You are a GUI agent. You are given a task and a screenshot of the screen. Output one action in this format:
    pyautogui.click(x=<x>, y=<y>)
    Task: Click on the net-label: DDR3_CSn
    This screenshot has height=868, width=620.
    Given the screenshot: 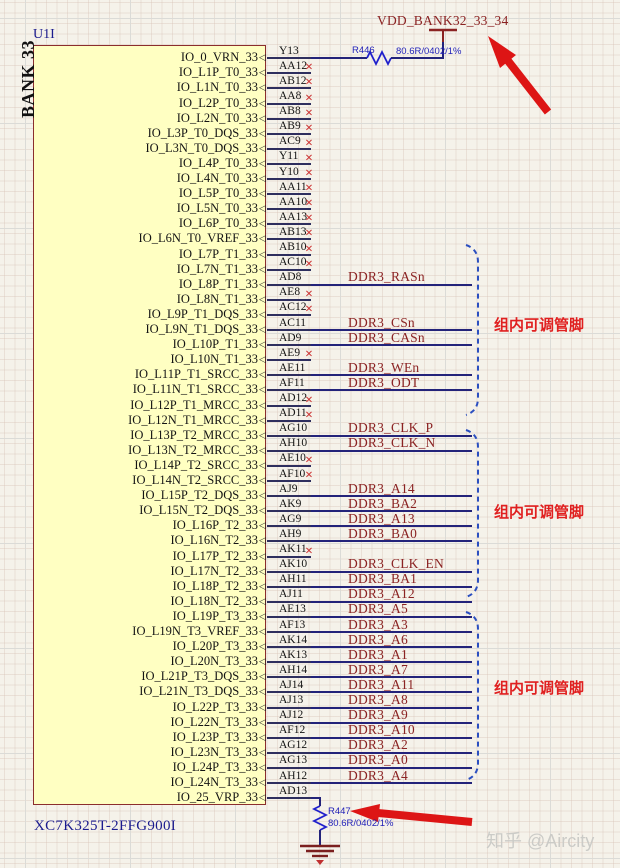 What is the action you would take?
    pyautogui.click(x=381, y=322)
    